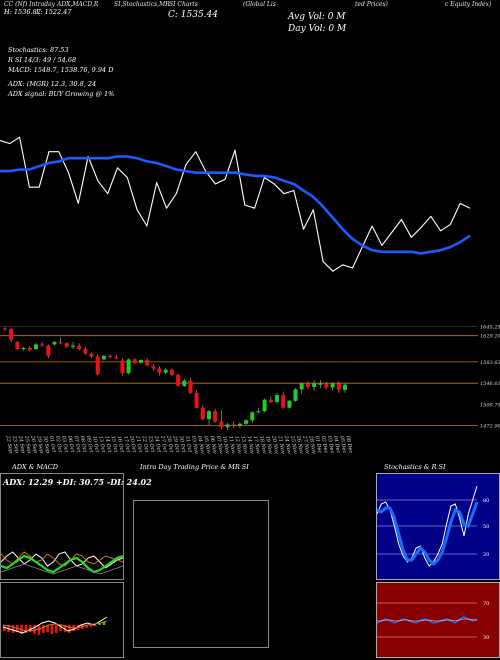 The image size is (500, 660). Describe the element at coordinates (175, 444) in the screenshot. I see `x-tick-label: 29 Oct` at that location.